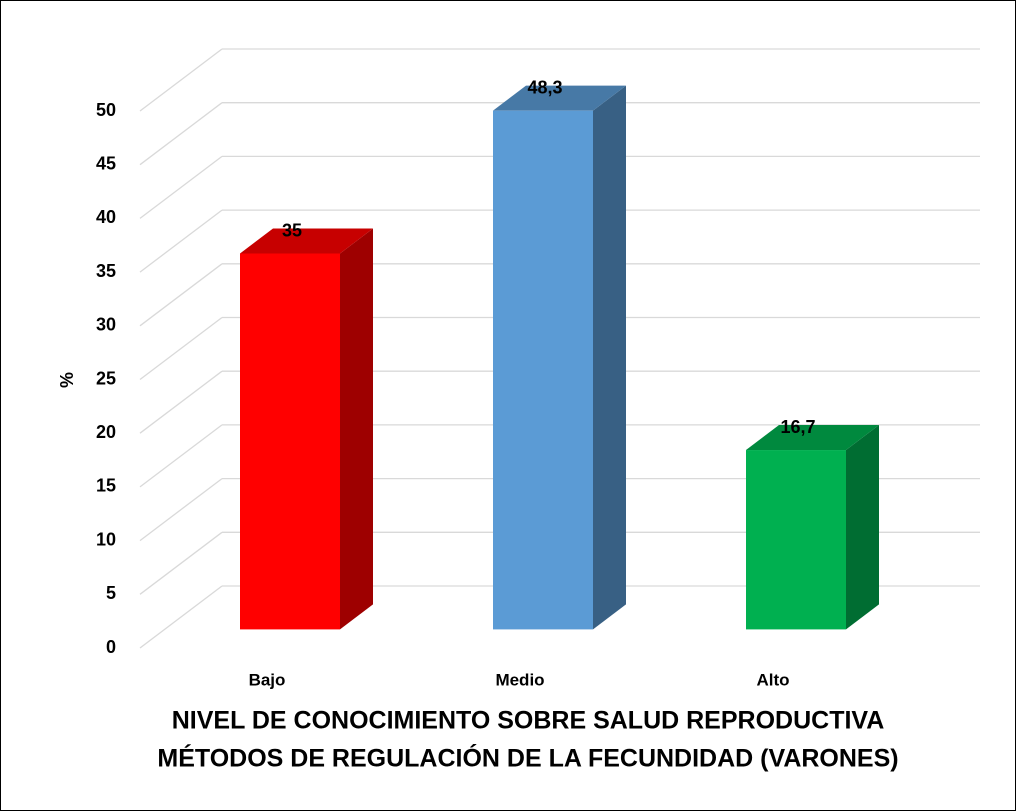 Image resolution: width=1017 pixels, height=812 pixels. I want to click on data-label: 35, so click(292, 230).